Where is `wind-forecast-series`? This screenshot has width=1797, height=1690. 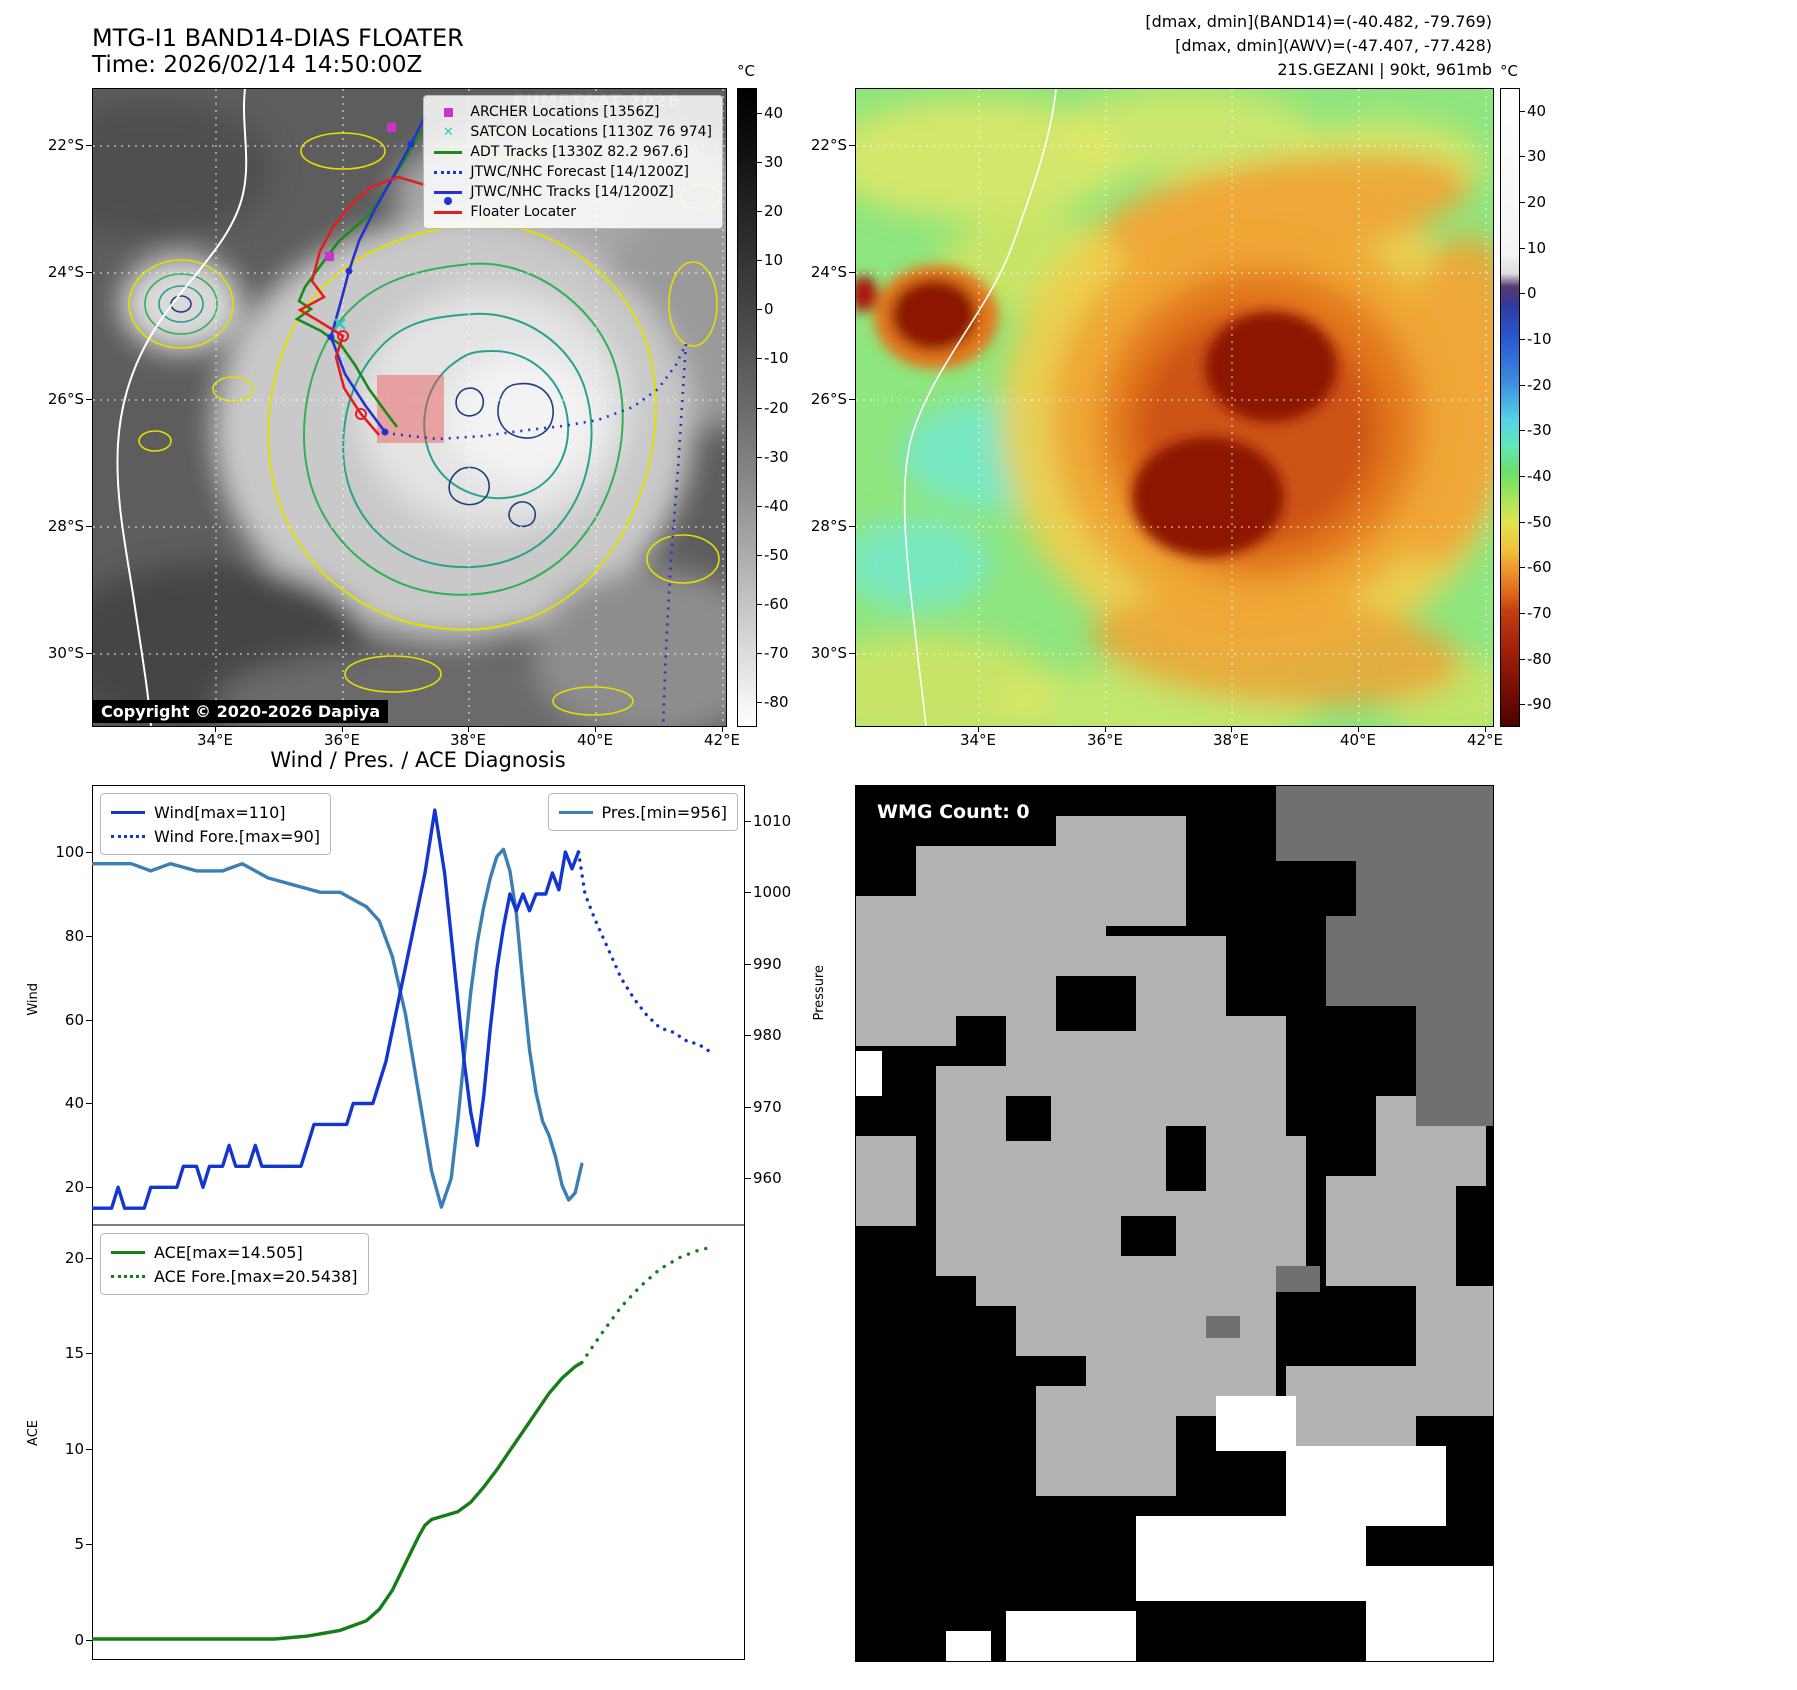 wind-forecast-series is located at coordinates (645, 952).